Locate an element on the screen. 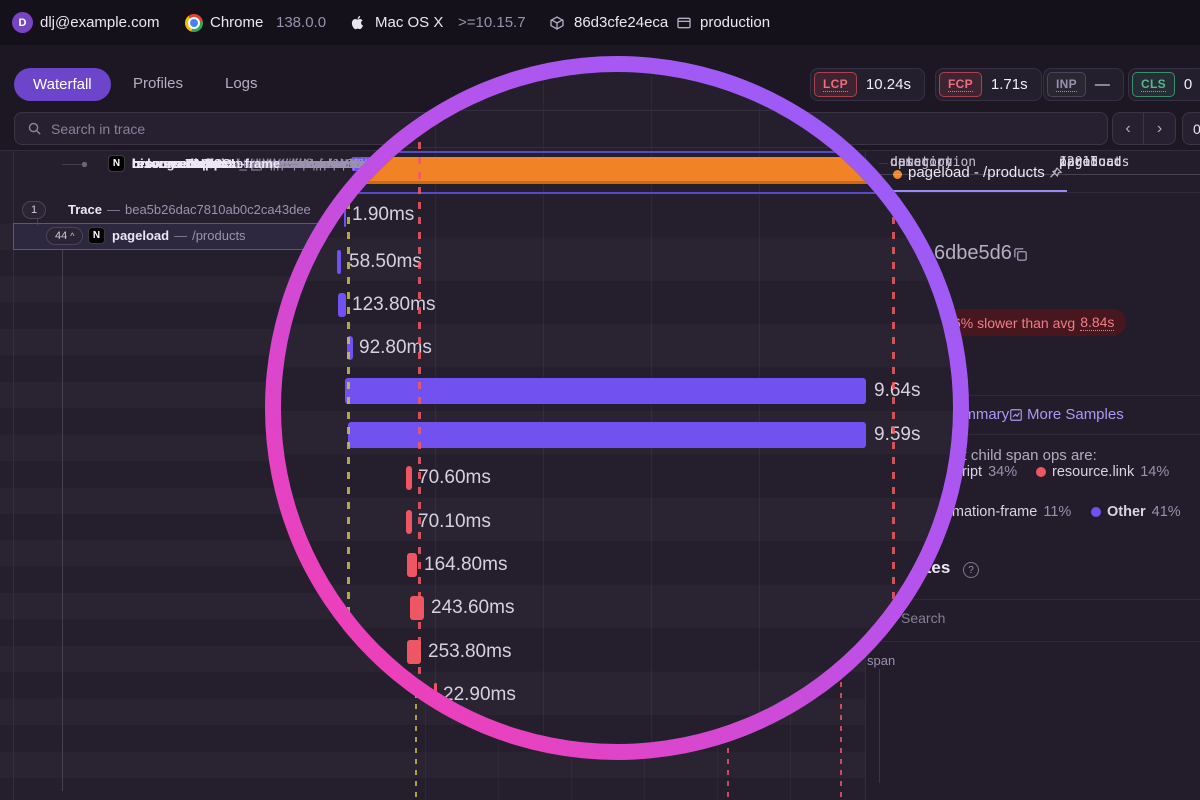  metric-cls: CLS 0 is located at coordinates (1164, 84).